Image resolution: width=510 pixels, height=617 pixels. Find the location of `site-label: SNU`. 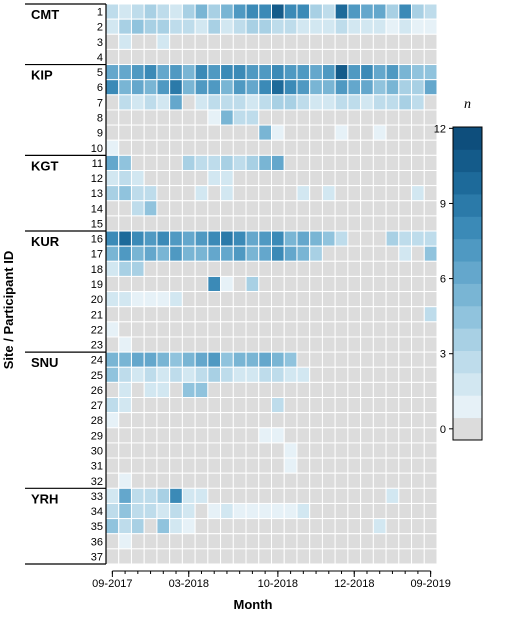

site-label: SNU is located at coordinates (44, 362).